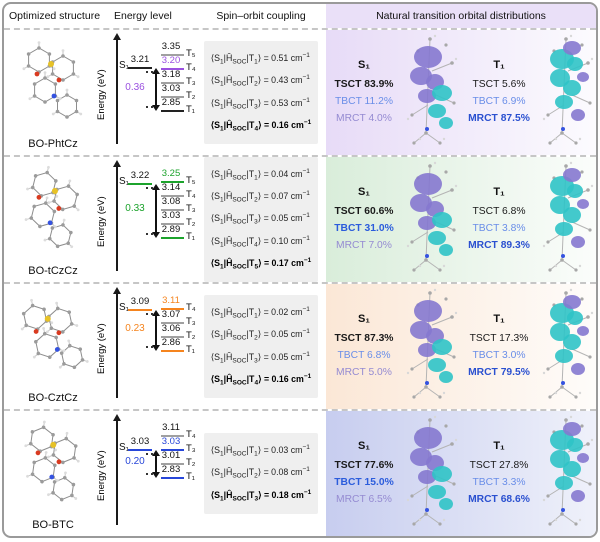 Image resolution: width=600 pixels, height=542 pixels. What do you see at coordinates (364, 101) in the screenshot?
I see `nto-percentage: TBCT 11.2%` at bounding box center [364, 101].